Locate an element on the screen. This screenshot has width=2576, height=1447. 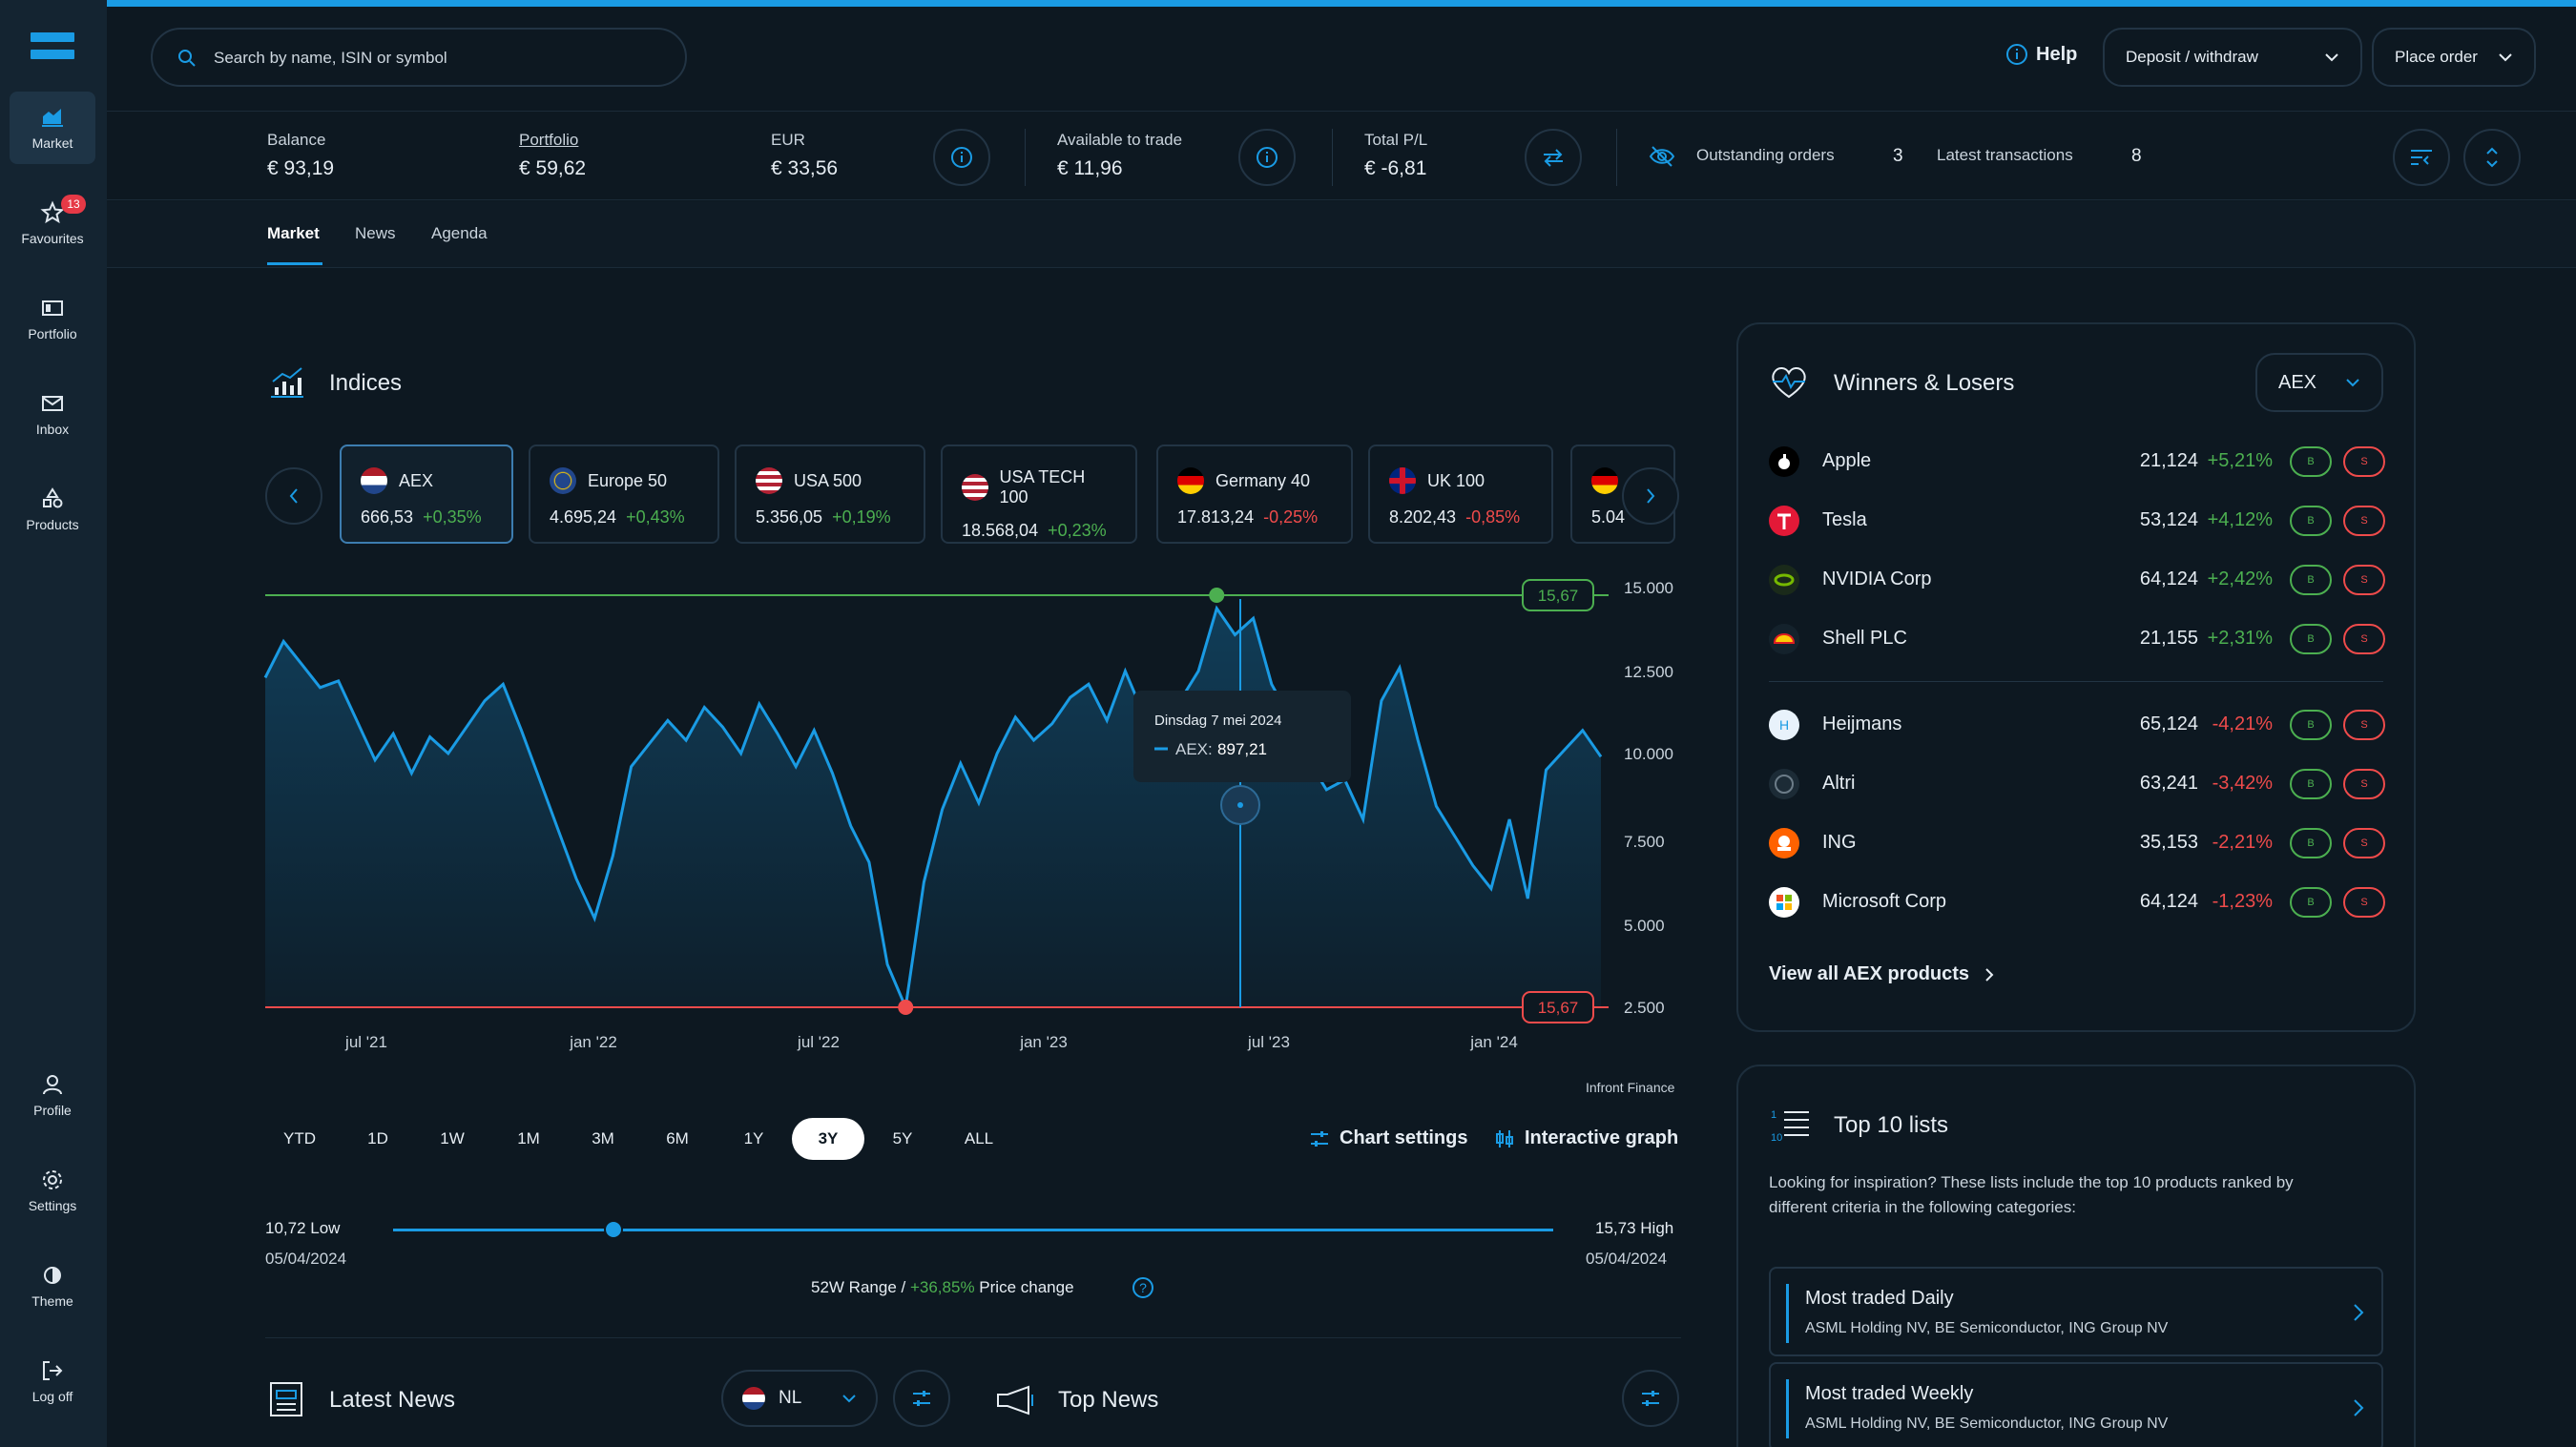
market-select: AEX is located at coordinates (2319, 382).